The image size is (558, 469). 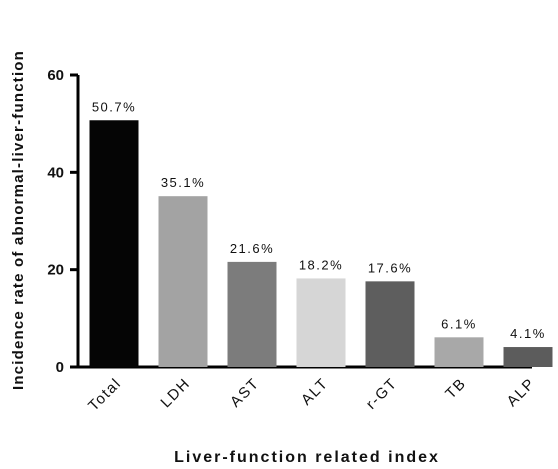 What do you see at coordinates (55, 172) in the screenshot?
I see `y-tick-label: 40` at bounding box center [55, 172].